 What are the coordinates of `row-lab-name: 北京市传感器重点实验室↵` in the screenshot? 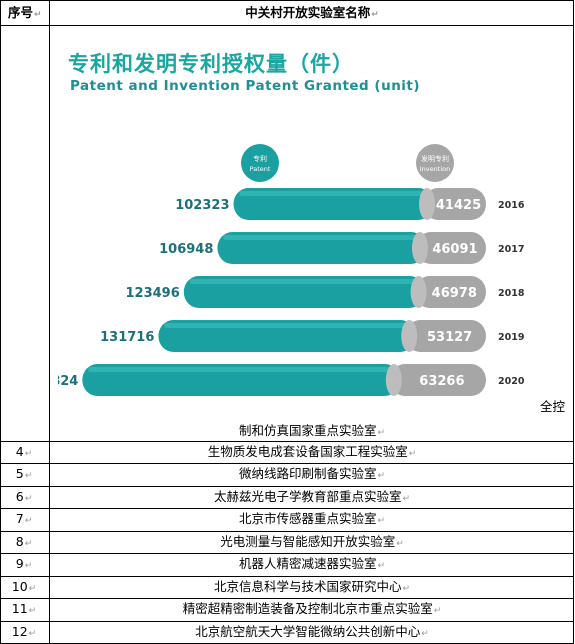 It's located at (312, 518).